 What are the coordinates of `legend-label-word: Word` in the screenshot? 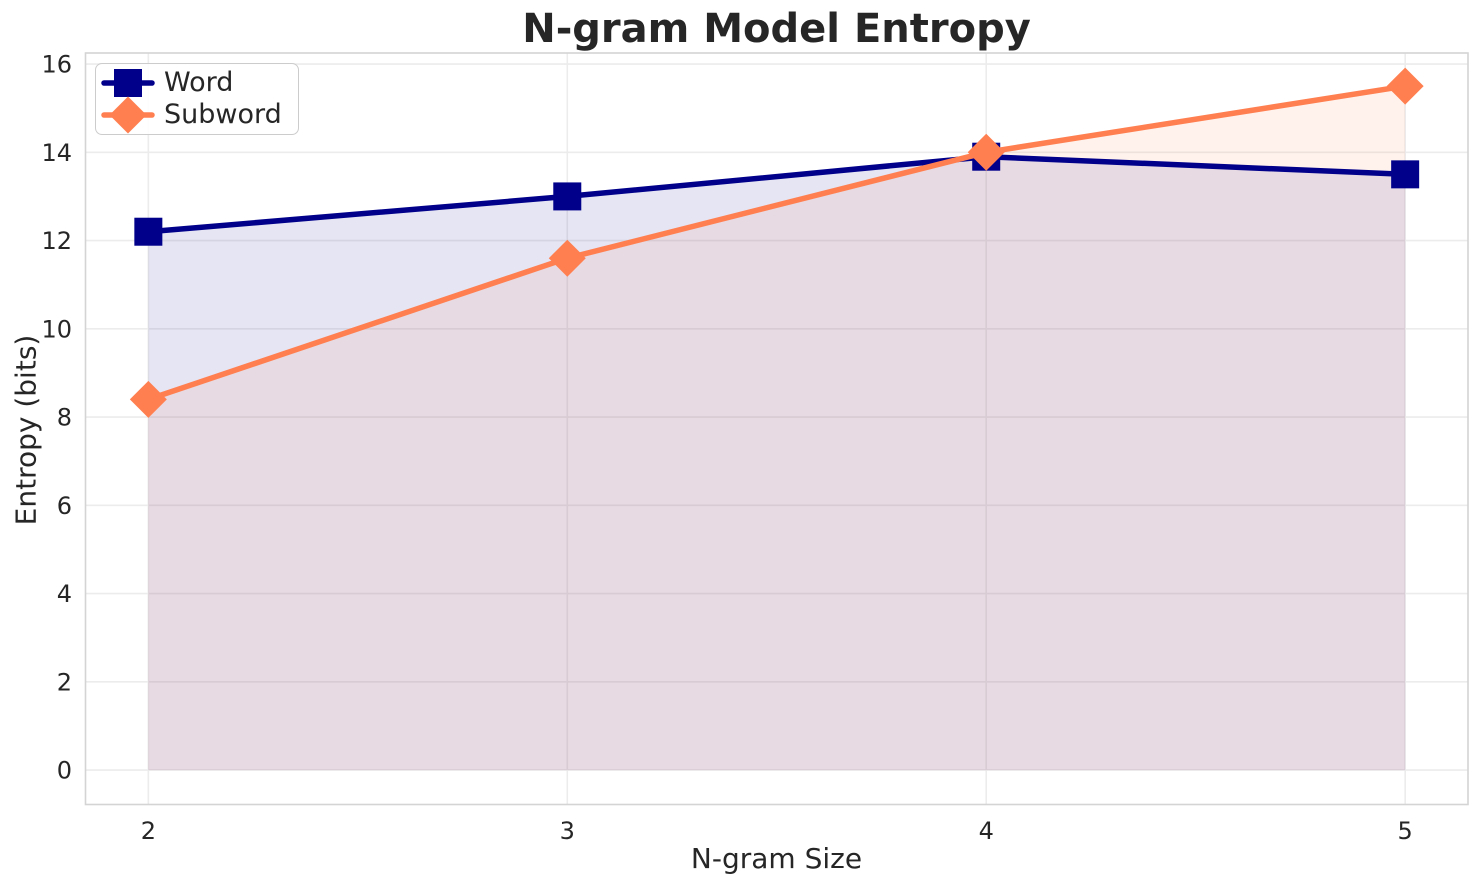 It's located at (199, 82).